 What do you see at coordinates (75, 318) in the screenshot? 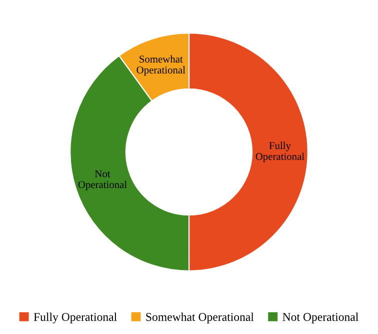
I see `legend-label: Fully Operational` at bounding box center [75, 318].